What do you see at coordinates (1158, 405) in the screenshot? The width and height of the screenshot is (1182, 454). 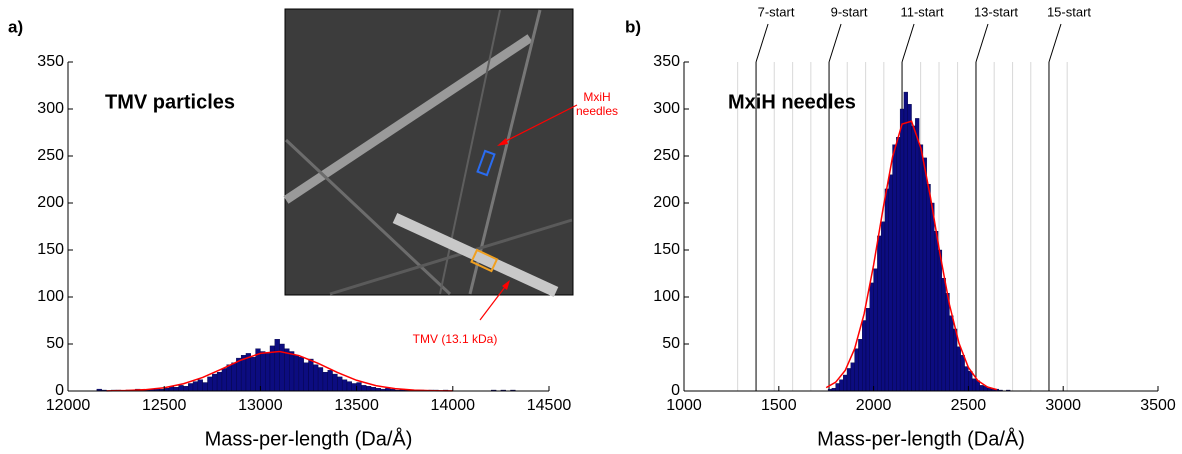 I see `x-tick-label: 3500` at bounding box center [1158, 405].